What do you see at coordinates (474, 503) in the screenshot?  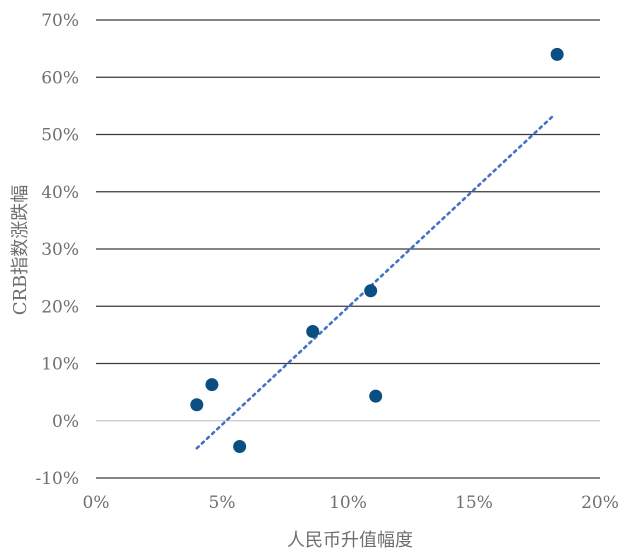 I see `x-tick-label: 15%` at bounding box center [474, 503].